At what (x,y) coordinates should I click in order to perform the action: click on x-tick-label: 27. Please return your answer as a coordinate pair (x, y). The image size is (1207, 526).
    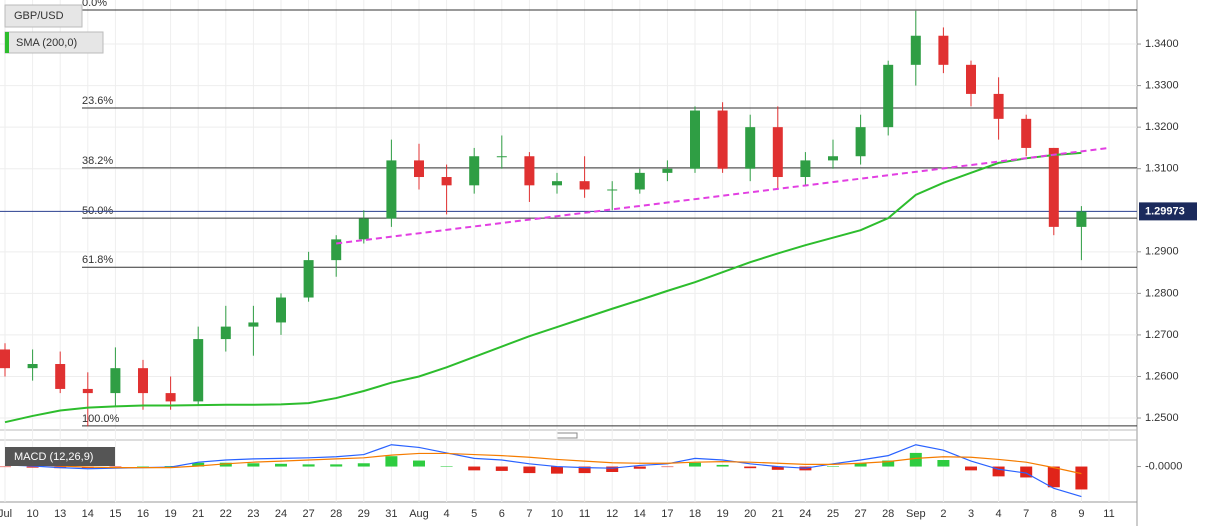
    Looking at the image, I should click on (860, 514).